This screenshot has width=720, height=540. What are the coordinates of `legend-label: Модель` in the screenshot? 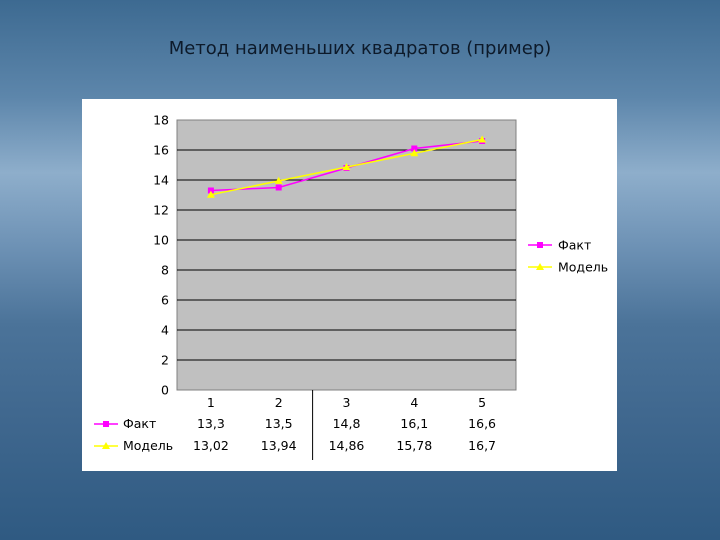 It's located at (583, 267).